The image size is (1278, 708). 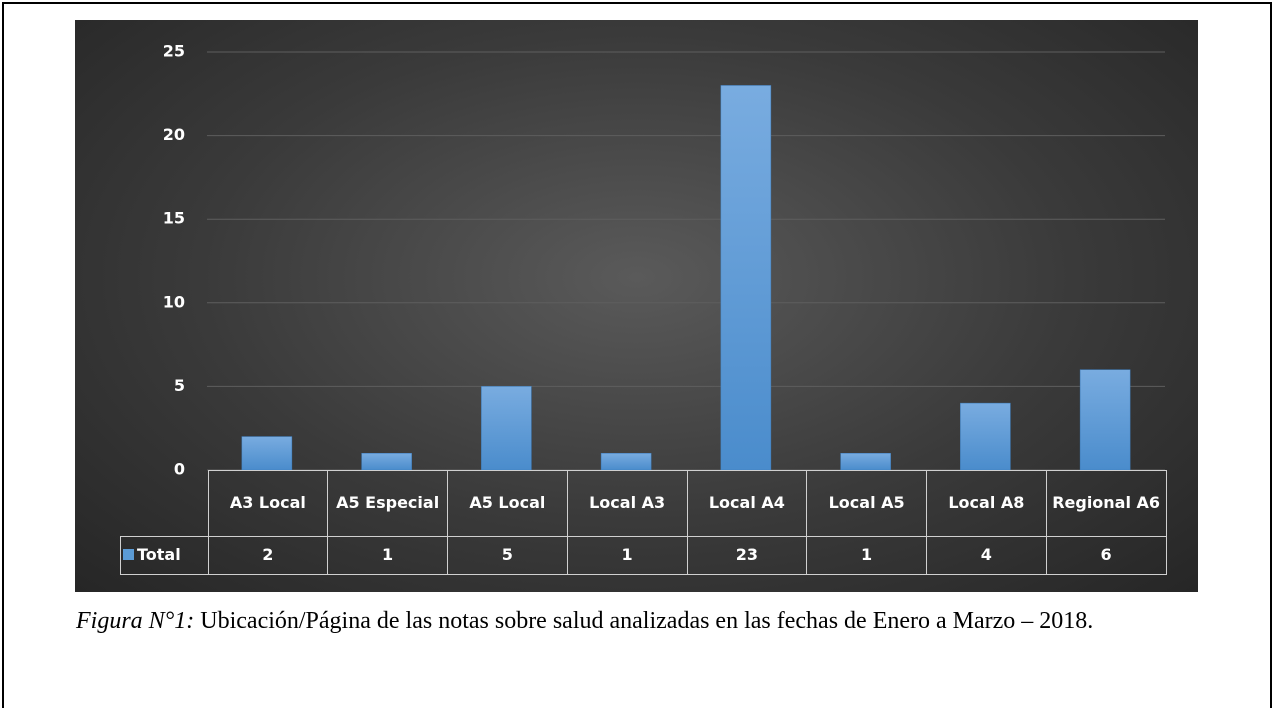 I want to click on caption-label: Figura N°1:, so click(x=135, y=621).